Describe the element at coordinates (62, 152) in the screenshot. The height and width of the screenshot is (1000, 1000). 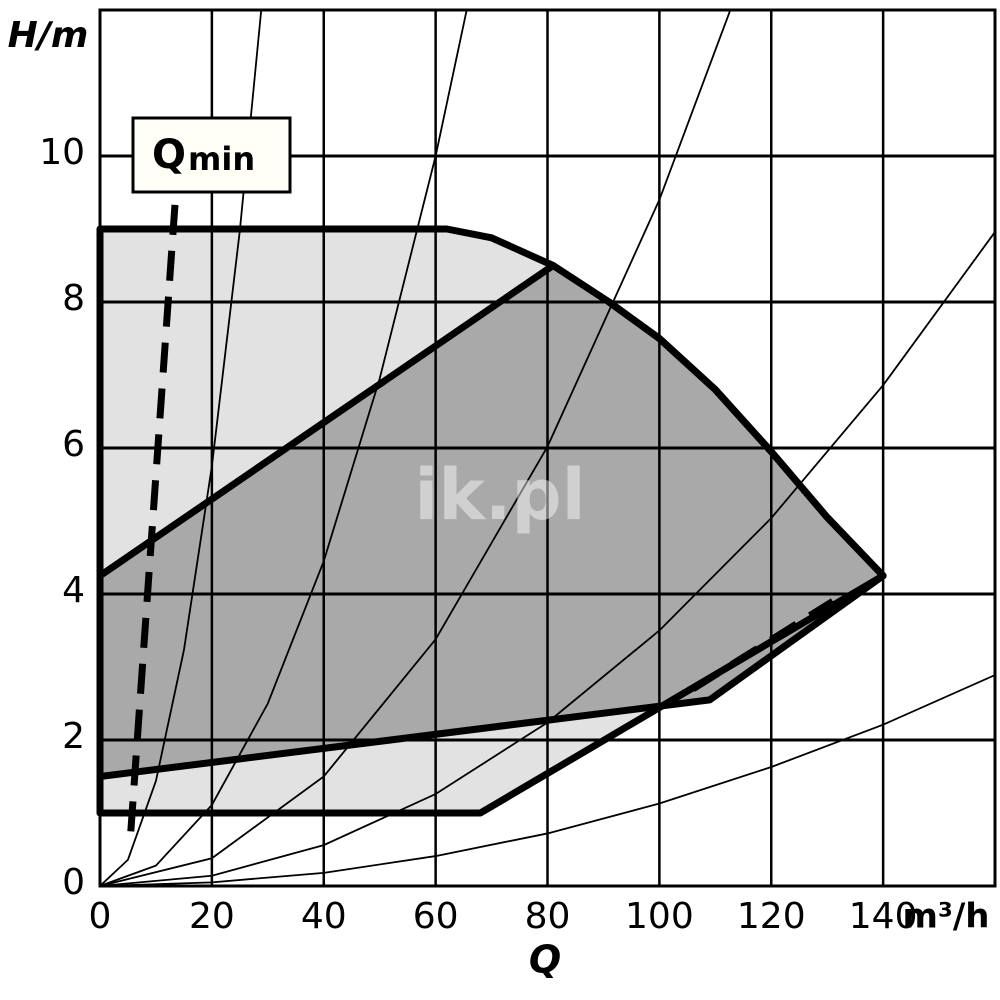
I see `y-tick-label: 10` at that location.